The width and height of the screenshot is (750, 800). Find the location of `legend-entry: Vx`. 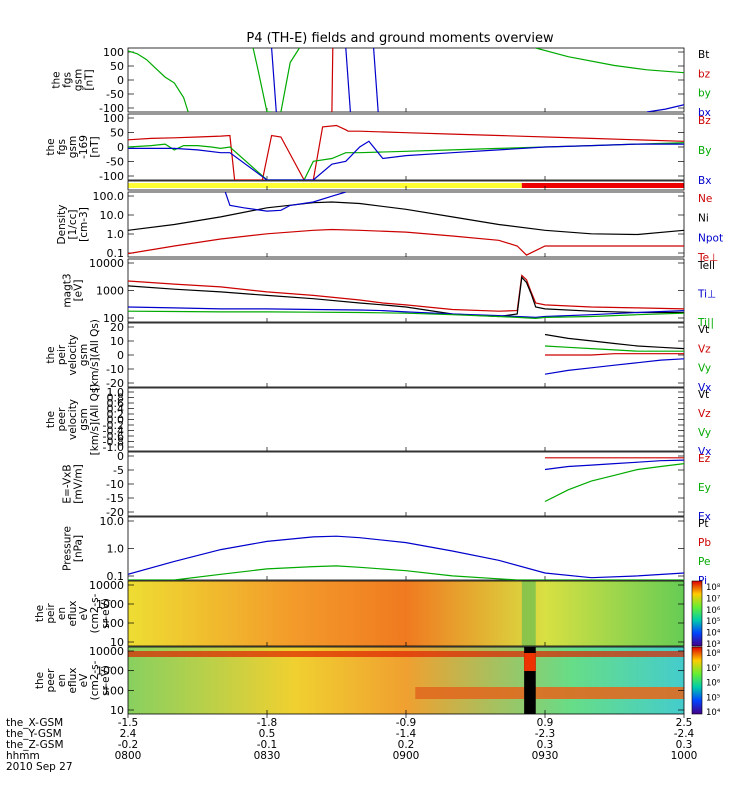

legend-entry: Vx is located at coordinates (704, 452).